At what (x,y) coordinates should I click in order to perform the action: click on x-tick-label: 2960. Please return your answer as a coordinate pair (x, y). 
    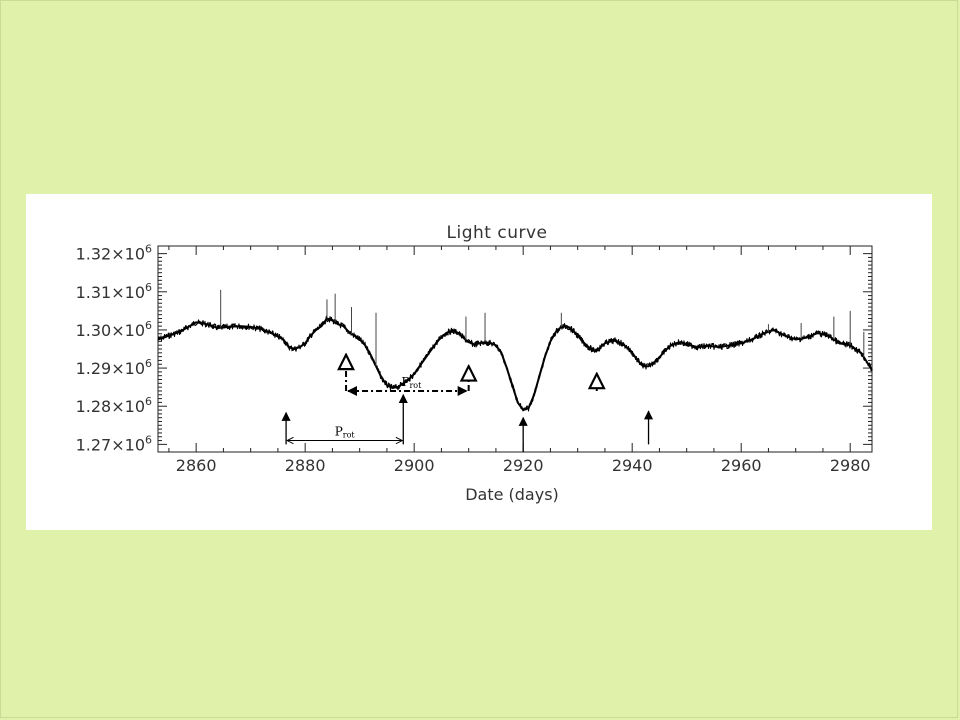
    Looking at the image, I should click on (741, 465).